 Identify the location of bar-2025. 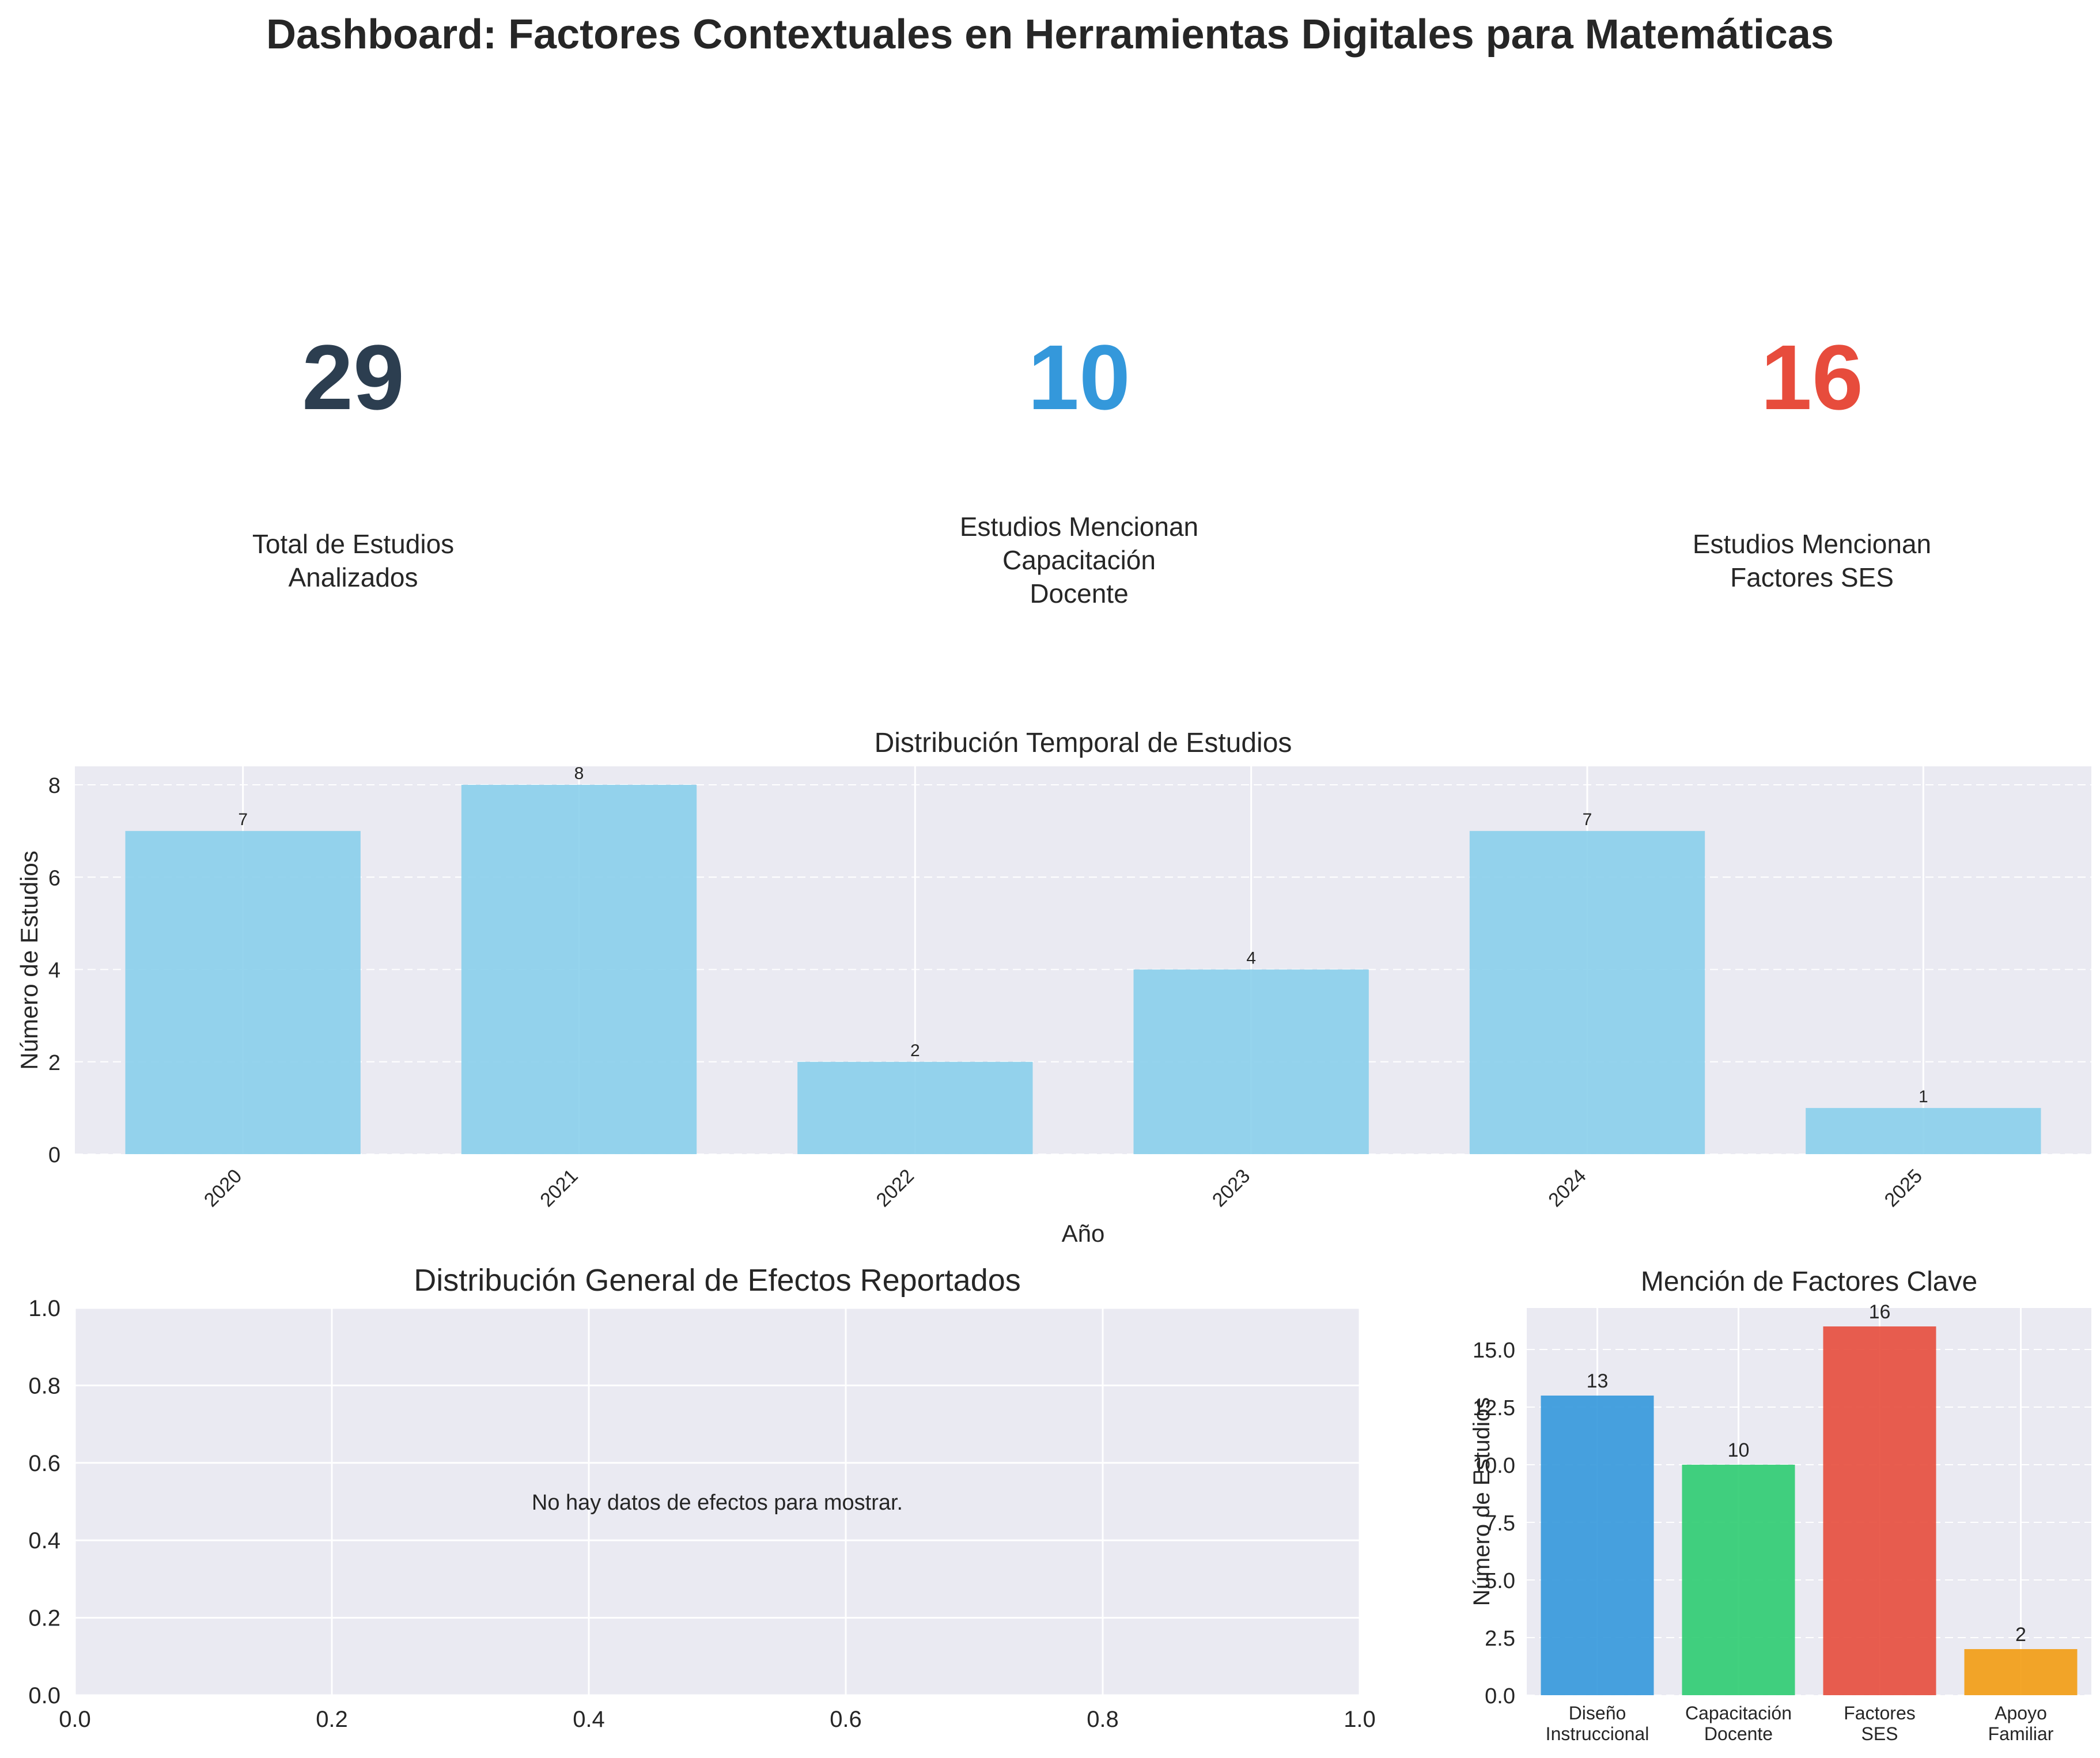
(1924, 1130).